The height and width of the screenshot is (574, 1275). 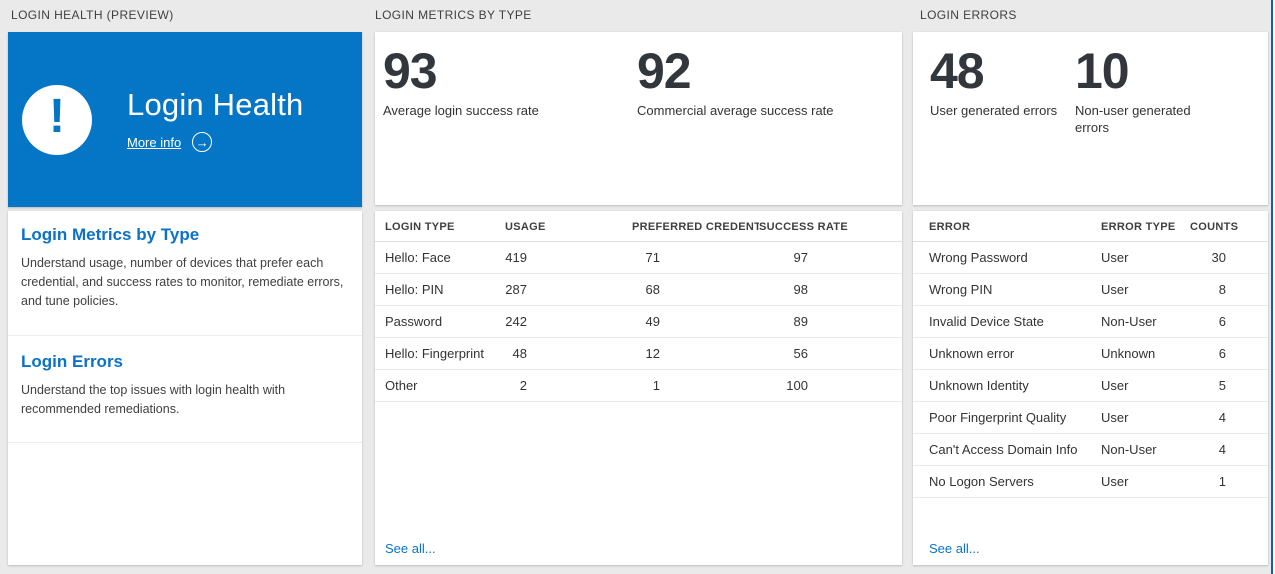 I want to click on stat-average-login-success-rate: 93 Average login success rate, so click(x=510, y=81).